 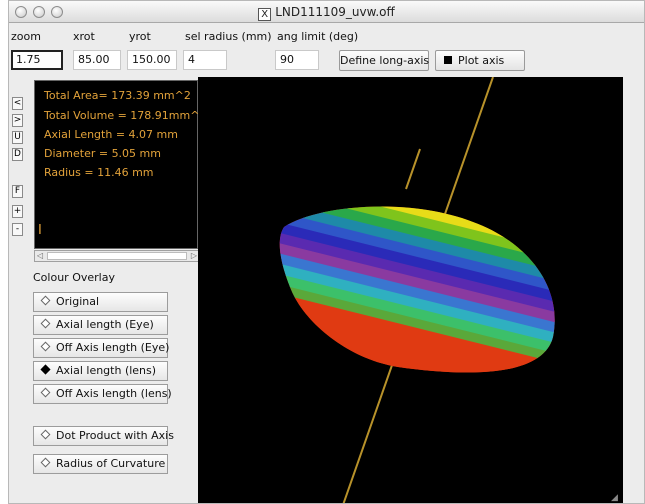 I want to click on overlay-option-off-axis-length-eye: Off Axis length (Eye), so click(x=101, y=348).